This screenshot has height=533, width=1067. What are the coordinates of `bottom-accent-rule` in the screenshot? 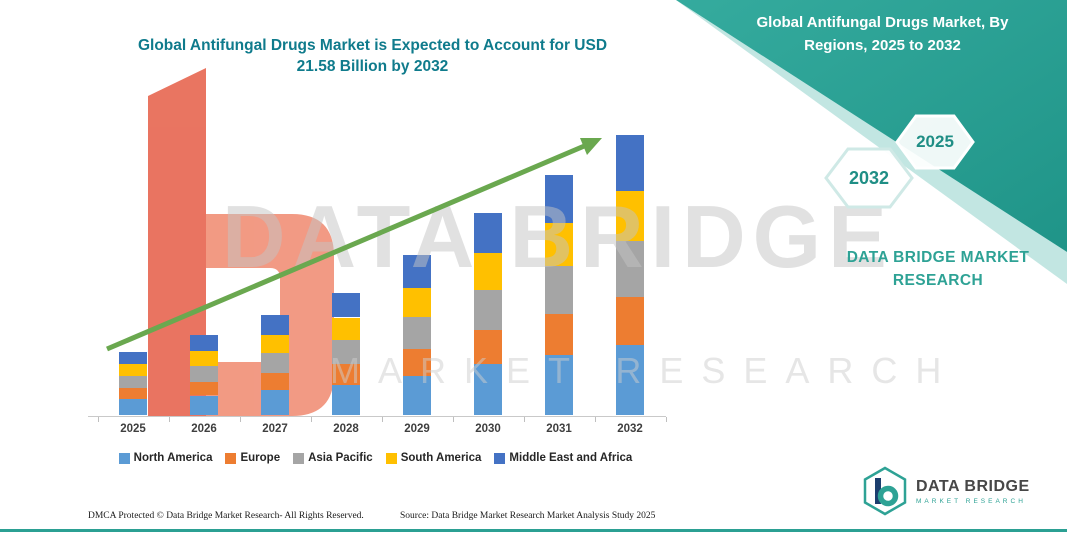 It's located at (533, 530).